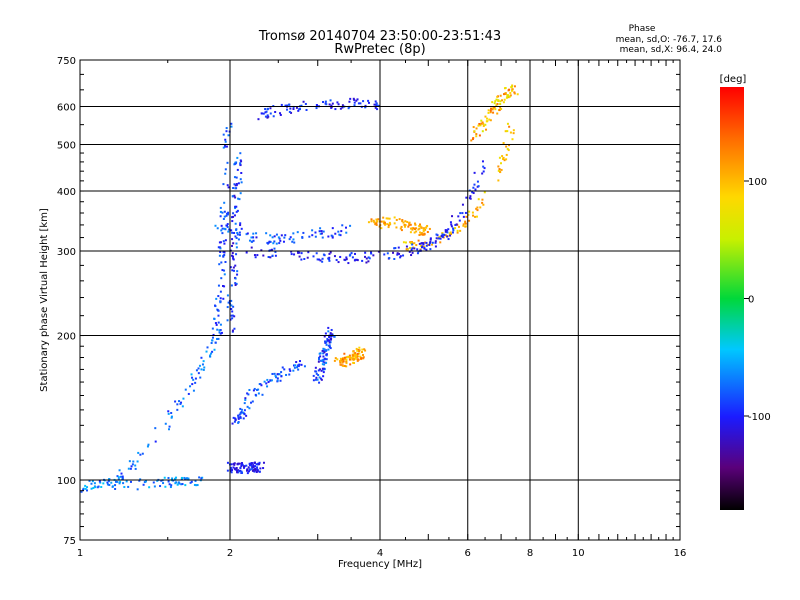  Describe the element at coordinates (732, 298) in the screenshot. I see `colorbar` at that location.